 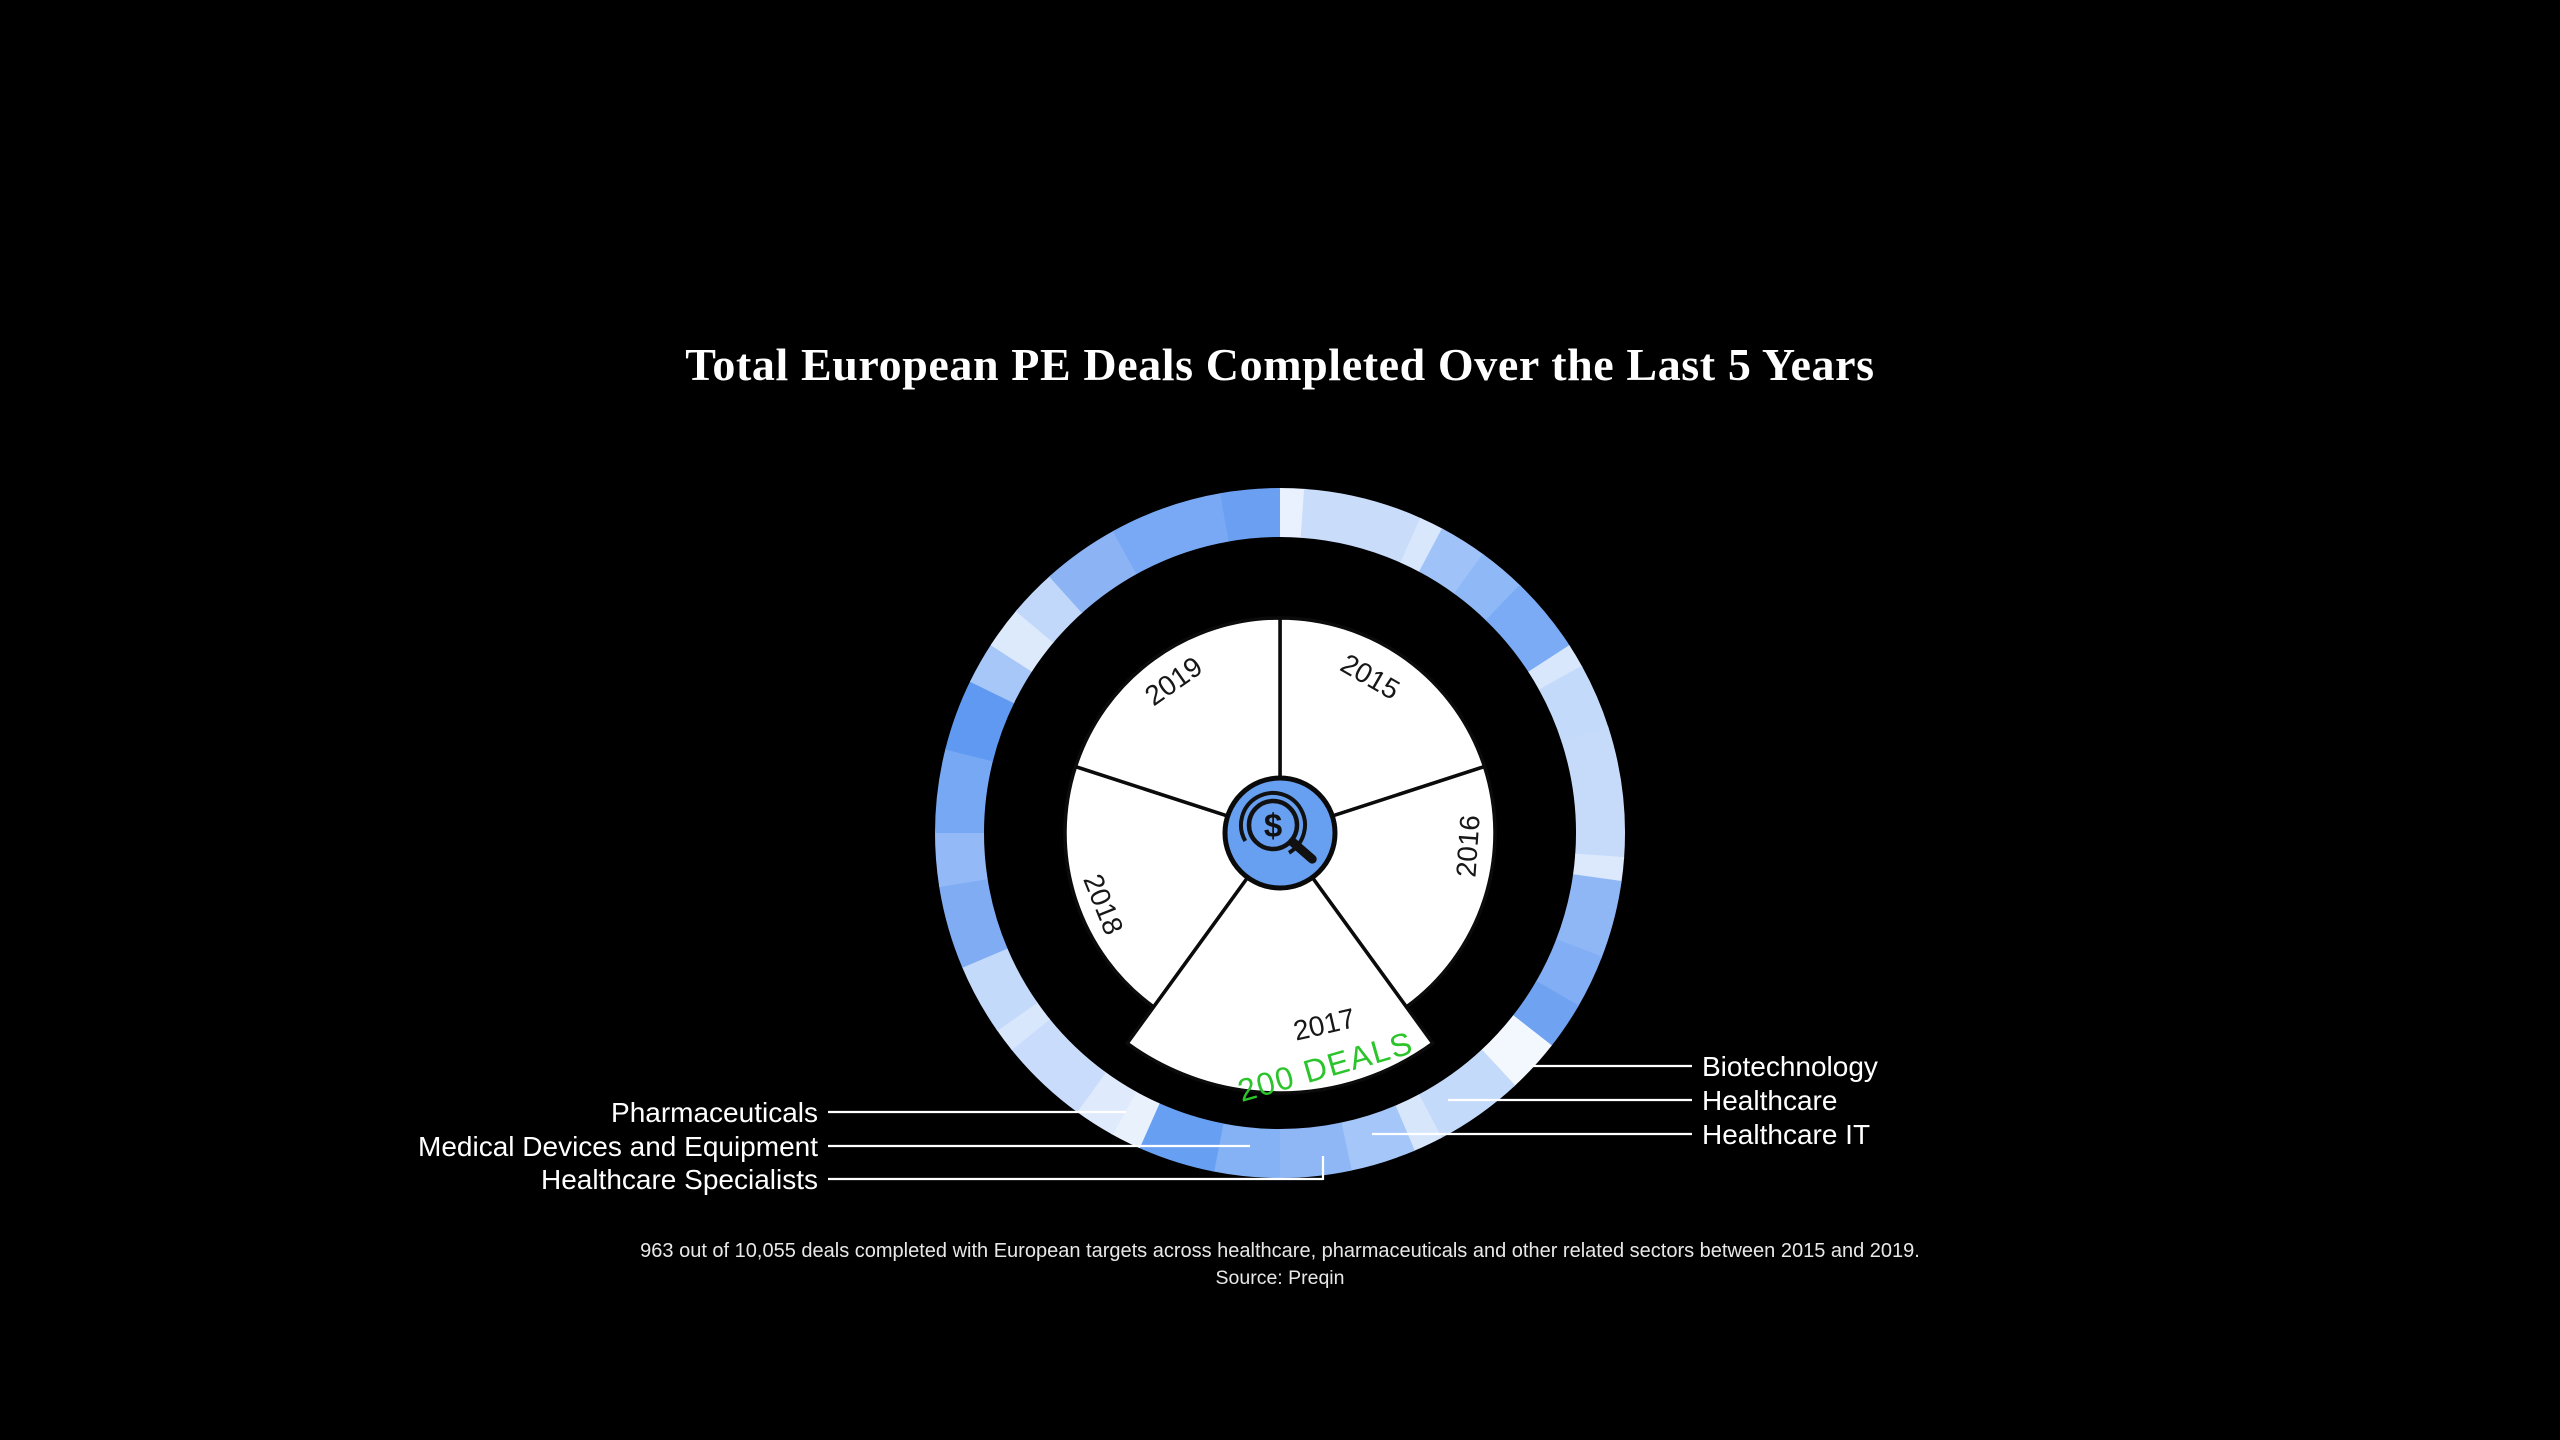 I want to click on magnifier-lens, so click(x=1273, y=825).